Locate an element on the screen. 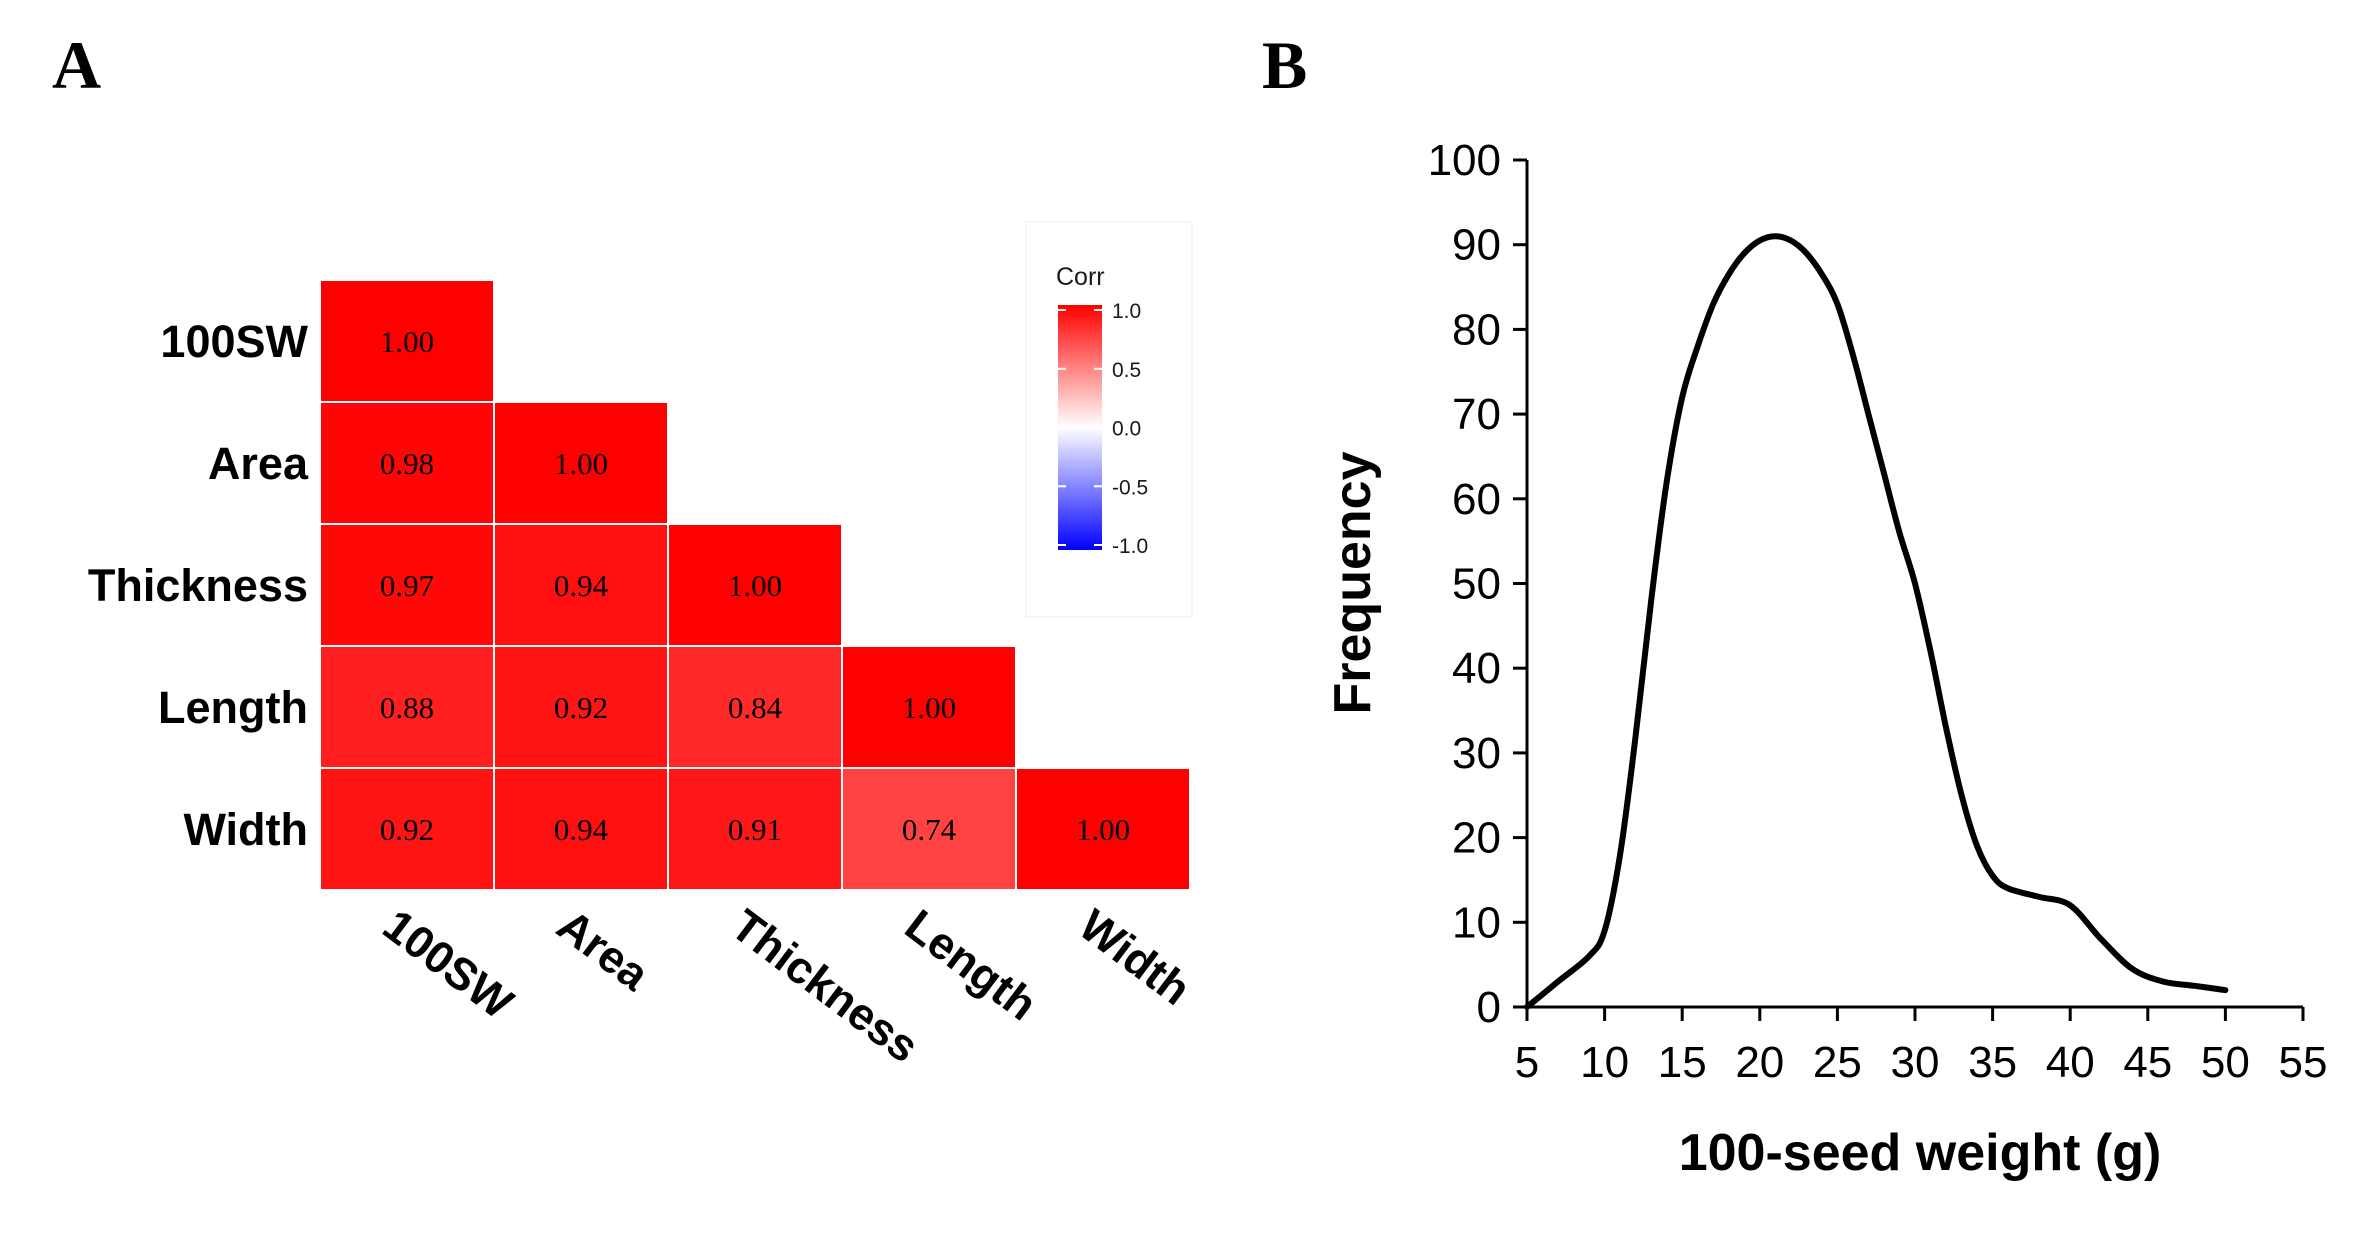 The image size is (2362, 1233). heatmap-cell-value: 0.84 is located at coordinates (755, 707).